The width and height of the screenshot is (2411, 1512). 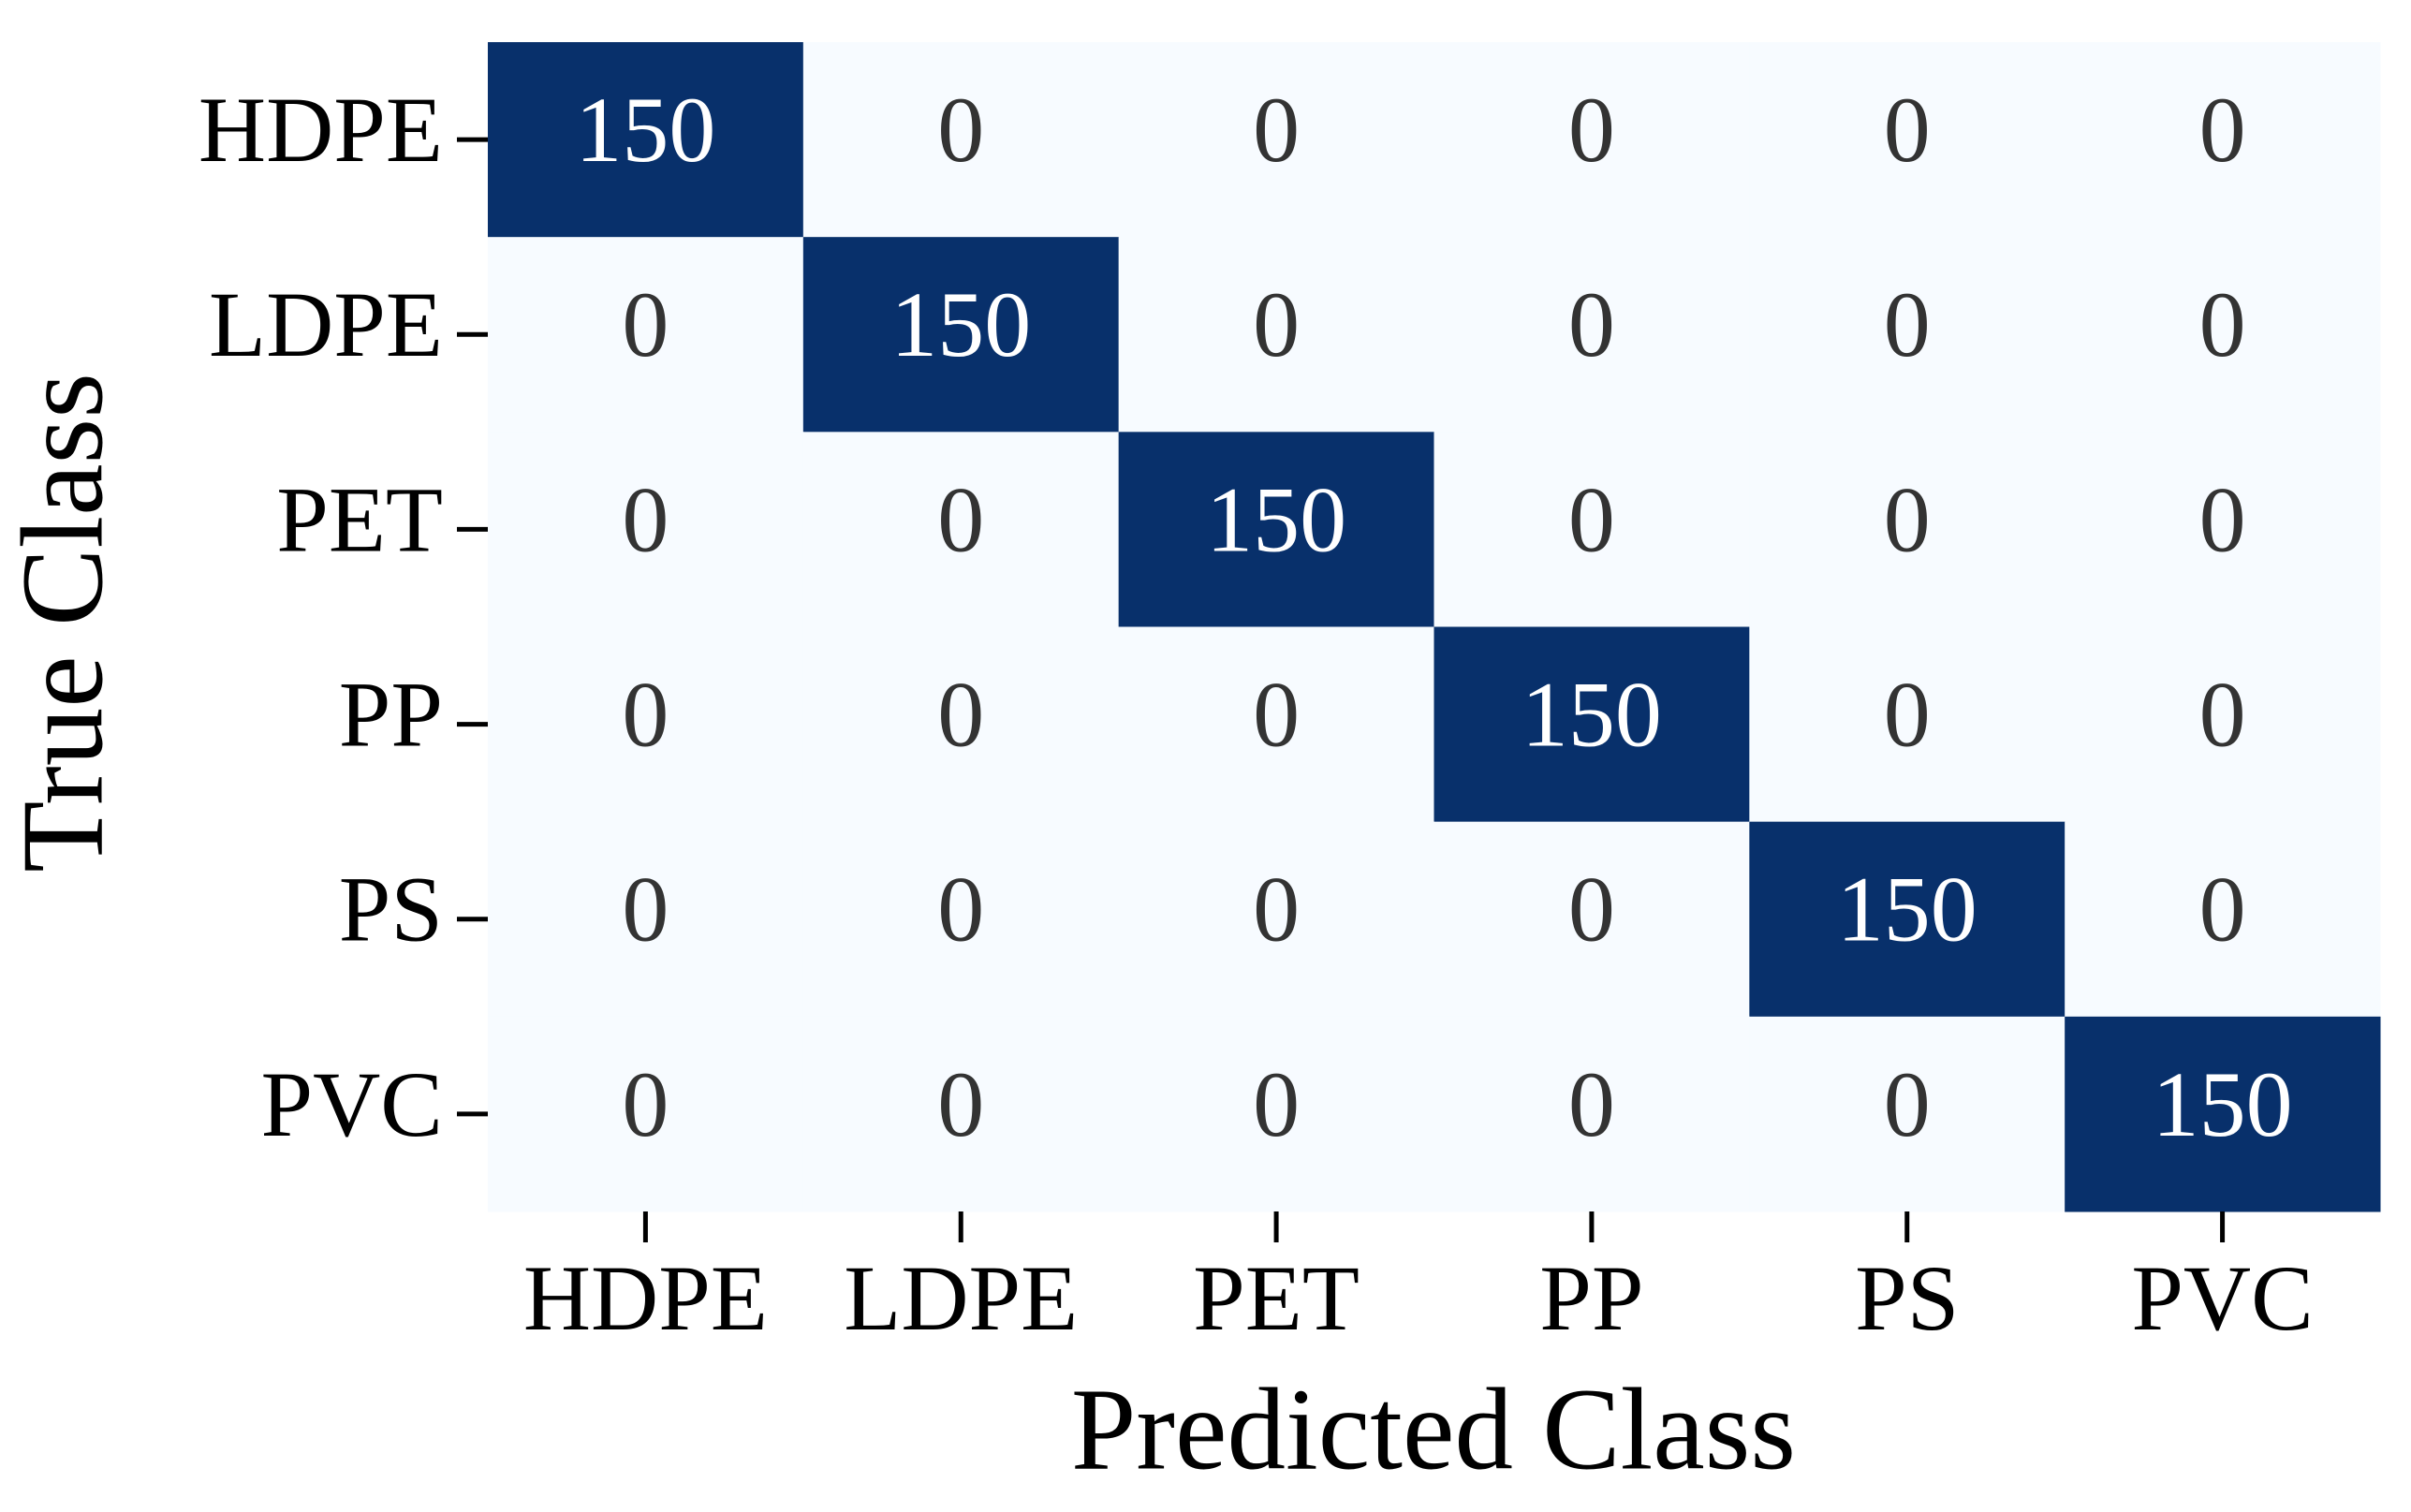 I want to click on y-tick-label: PVC, so click(x=351, y=1104).